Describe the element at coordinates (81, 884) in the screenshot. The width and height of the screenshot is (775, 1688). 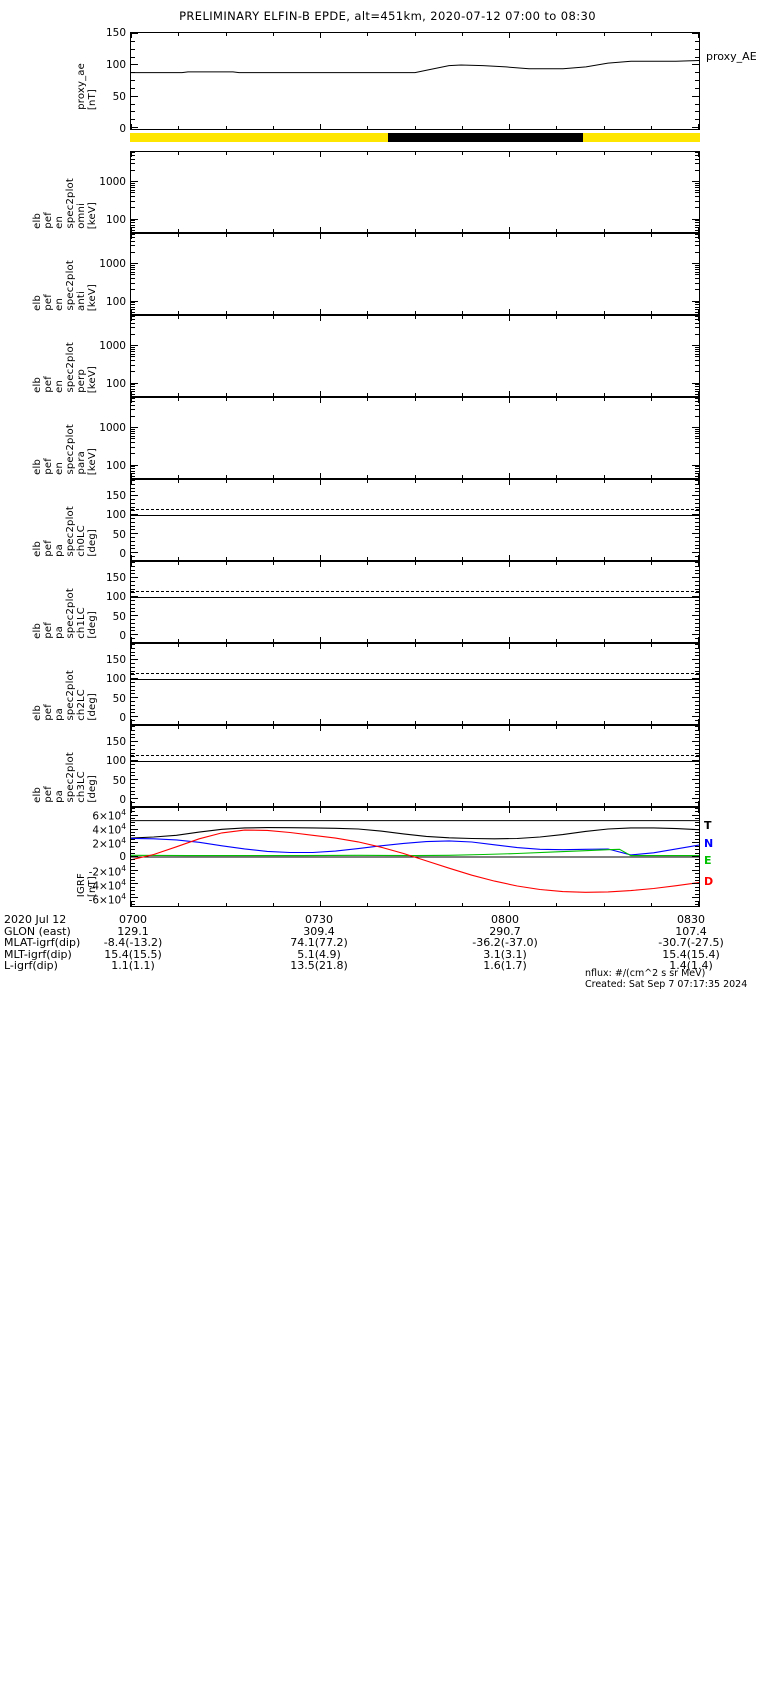
I see `y-axis-title-part: IGRF` at that location.